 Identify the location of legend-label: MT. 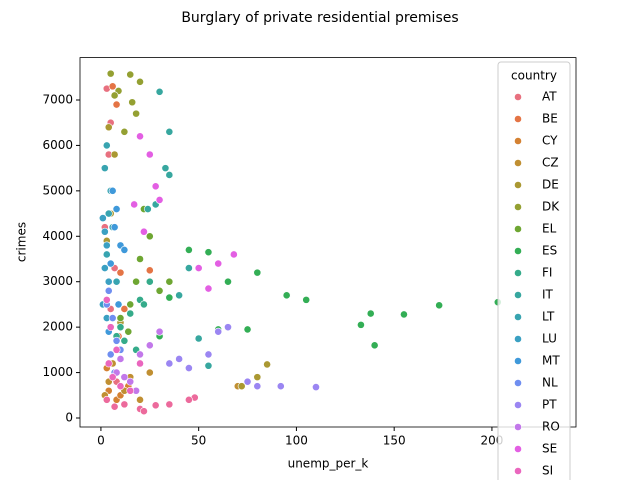
(551, 361).